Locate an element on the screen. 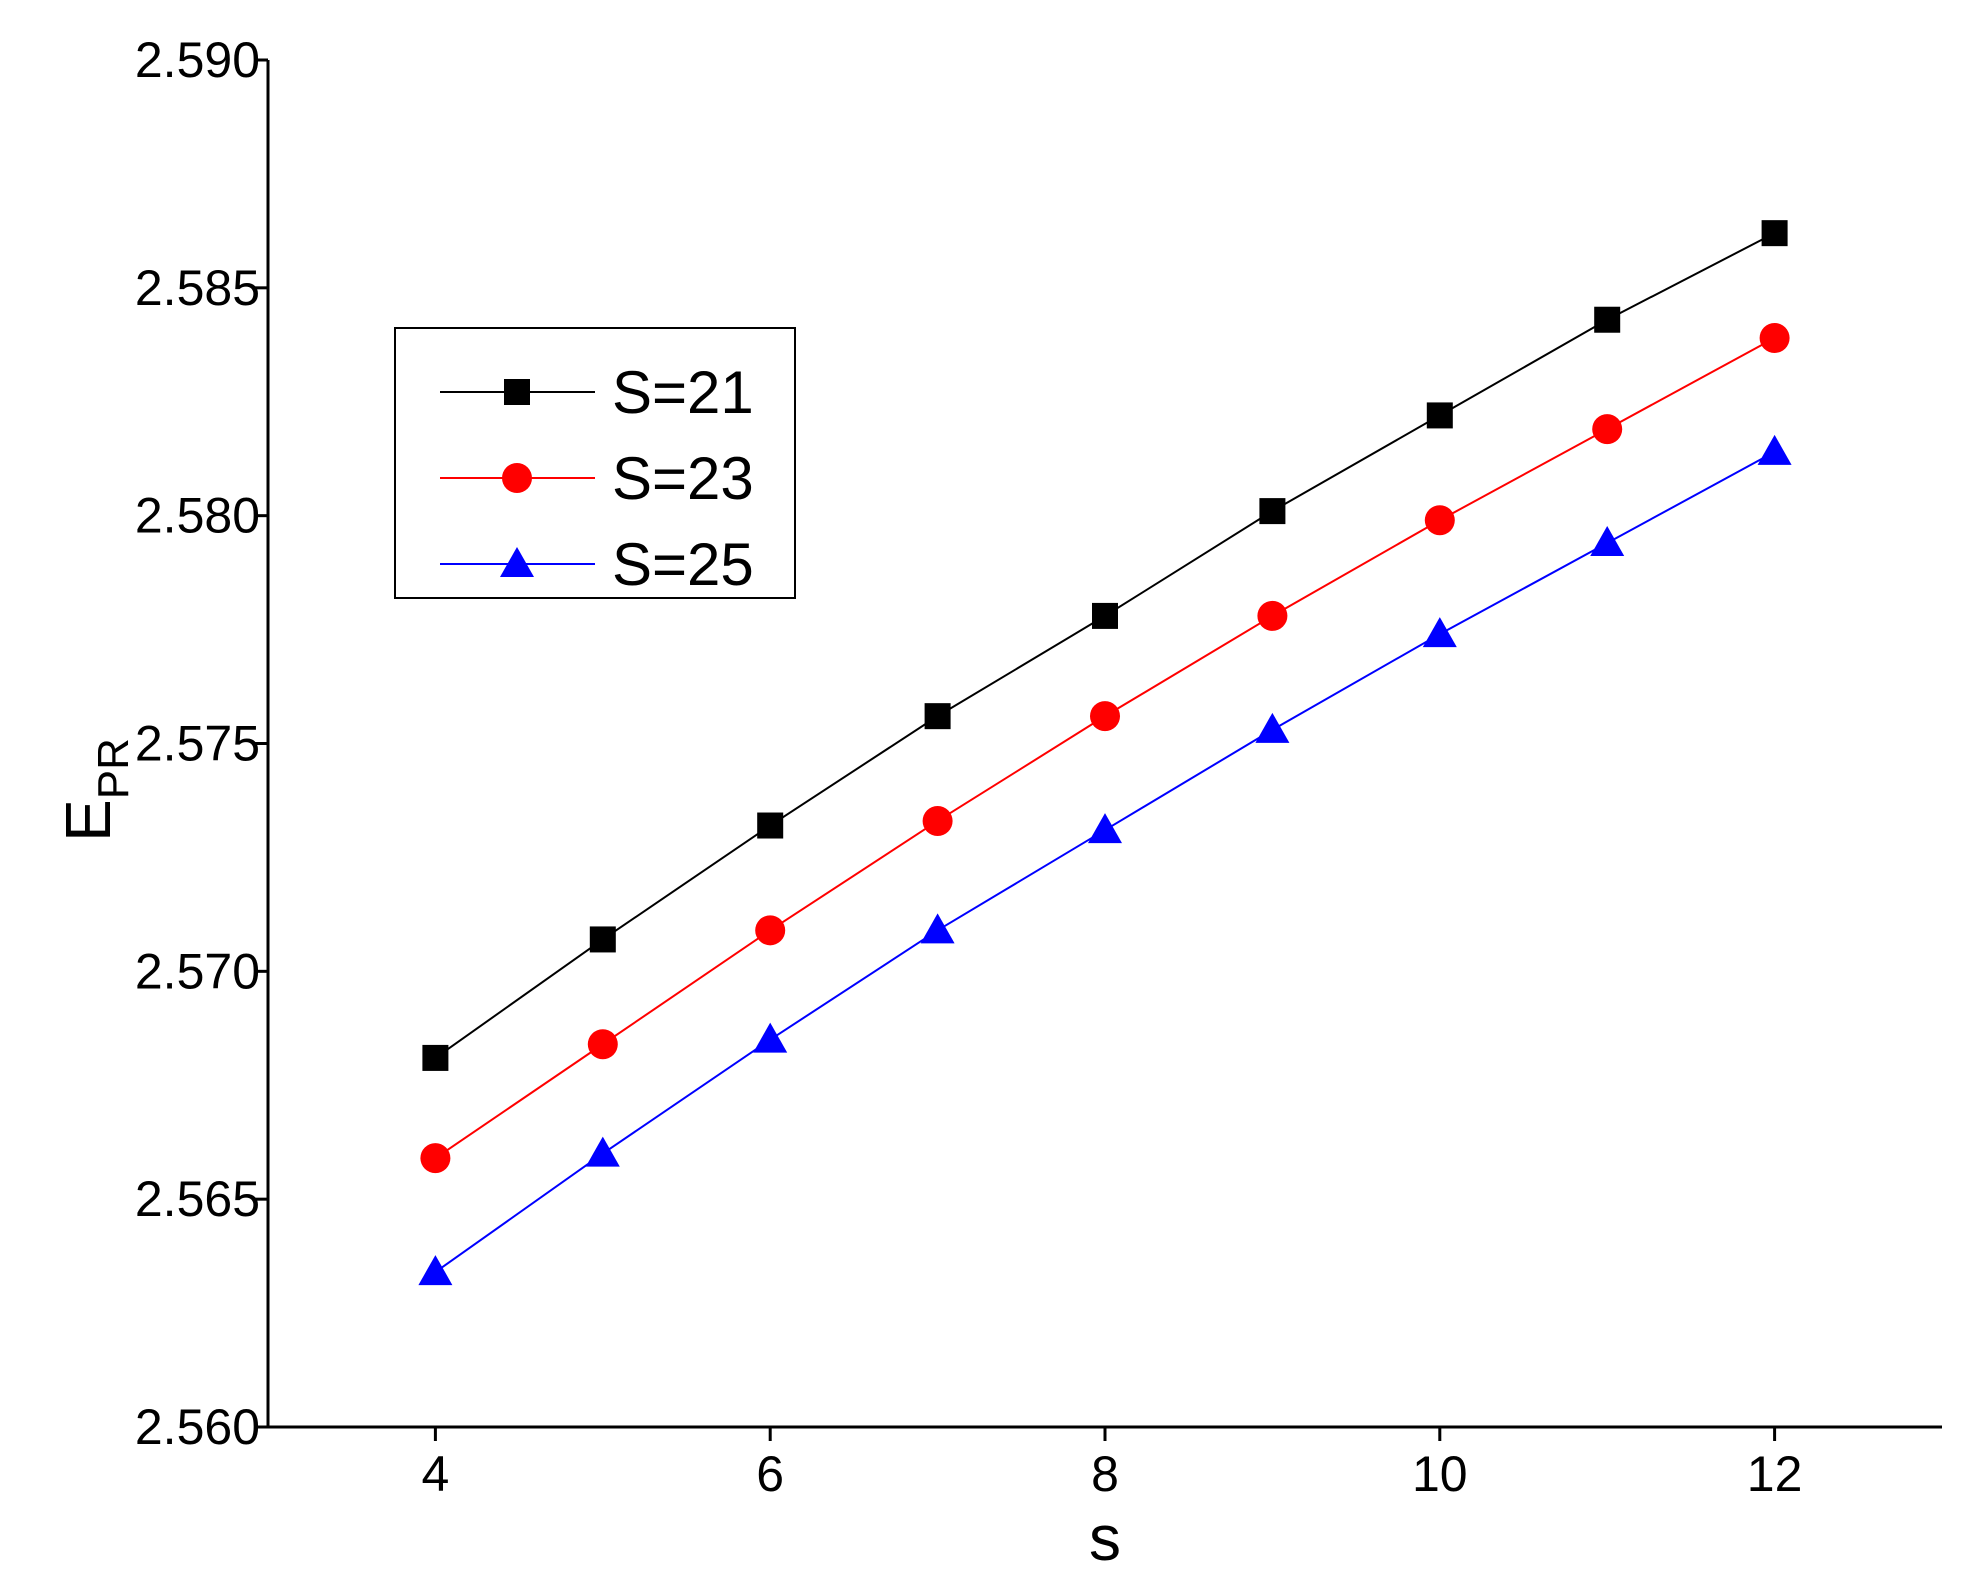 Image resolution: width=1968 pixels, height=1584 pixels. y-ticks: 2.560 2.565 2.570 2.575 2.580 2.585 2.590 is located at coordinates (201, 743).